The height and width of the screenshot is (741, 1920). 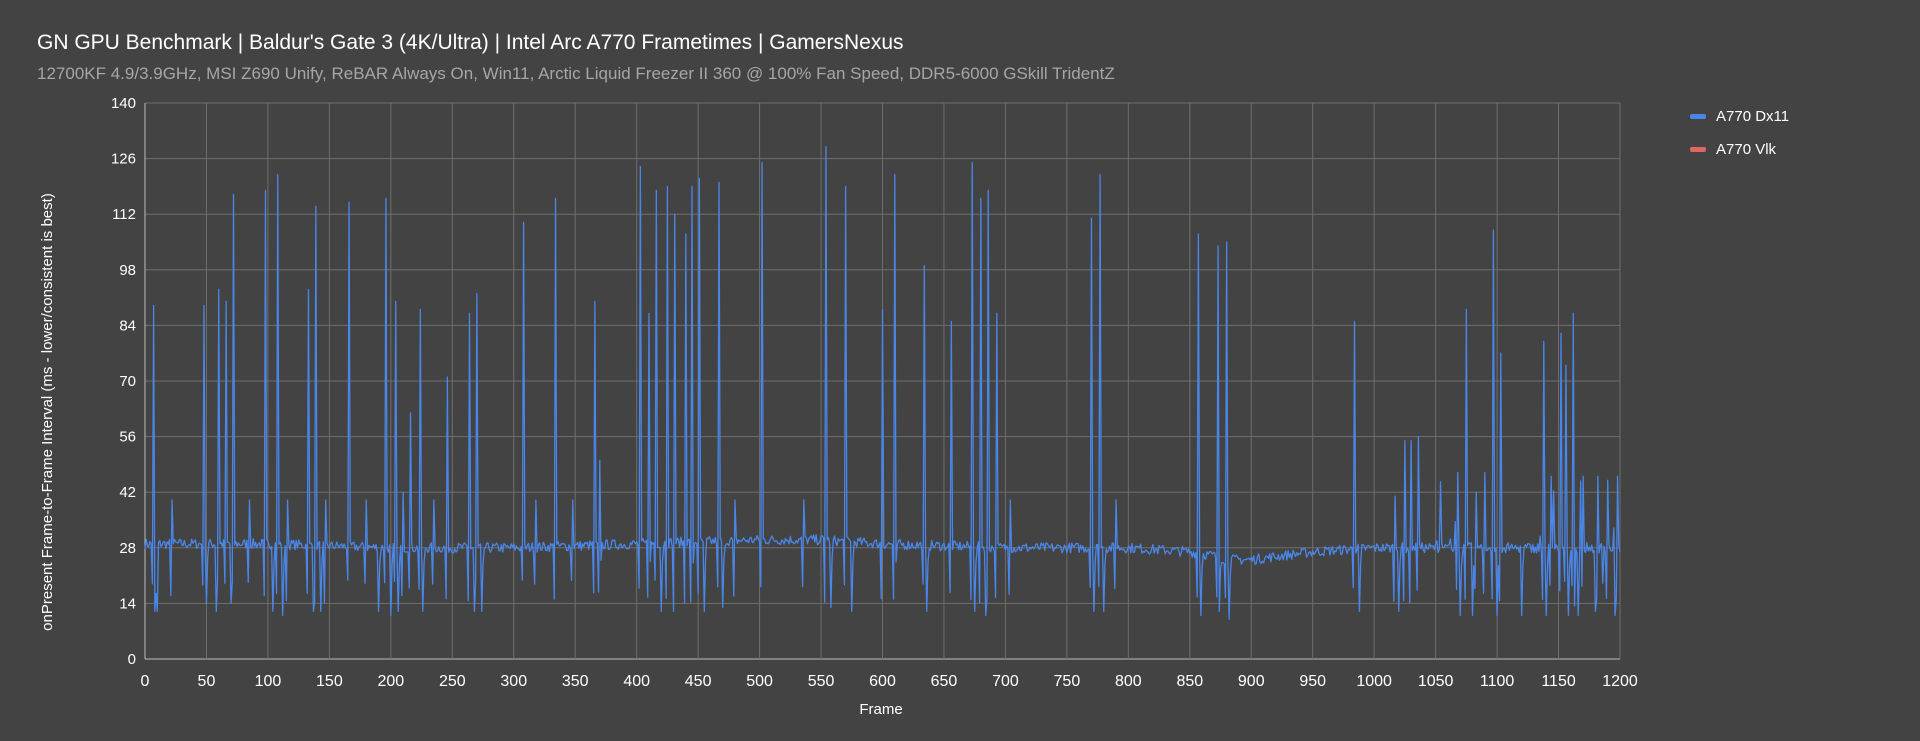 What do you see at coordinates (1312, 681) in the screenshot?
I see `x-tick-label: 950` at bounding box center [1312, 681].